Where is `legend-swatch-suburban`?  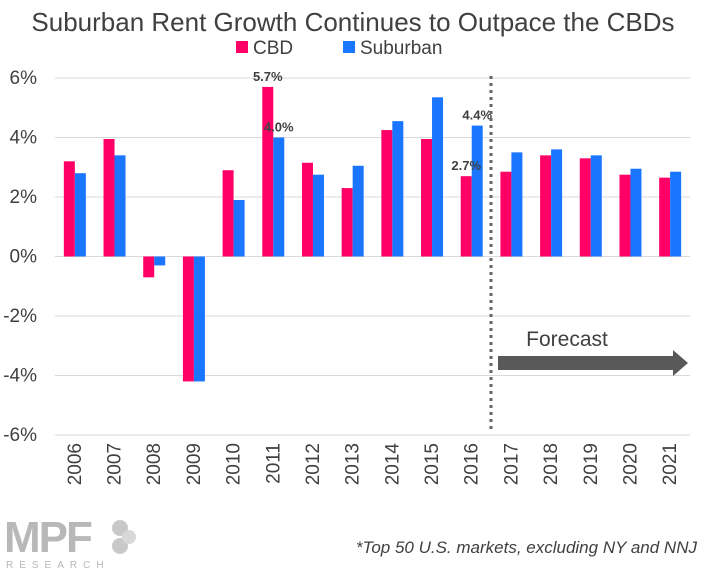 legend-swatch-suburban is located at coordinates (349, 47).